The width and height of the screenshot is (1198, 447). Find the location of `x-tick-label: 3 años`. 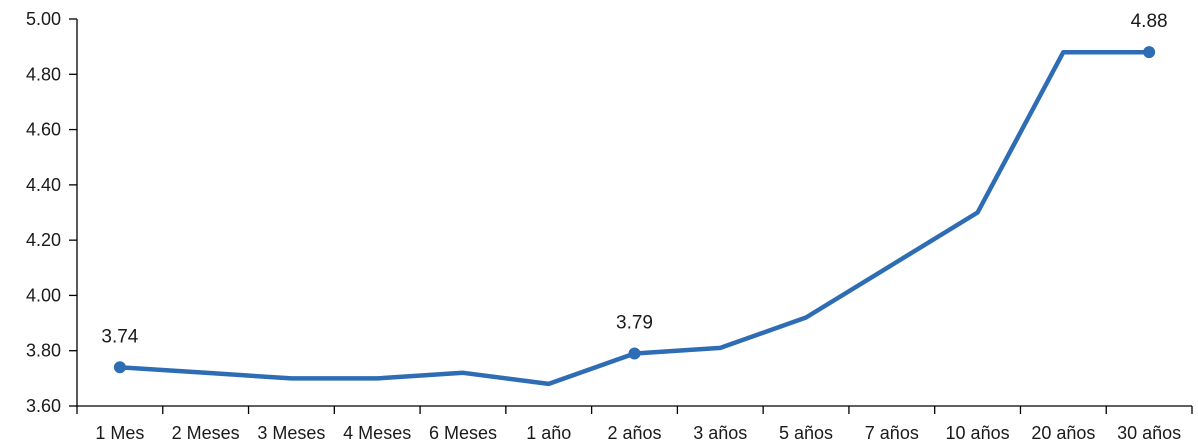

x-tick-label: 3 años is located at coordinates (720, 433).